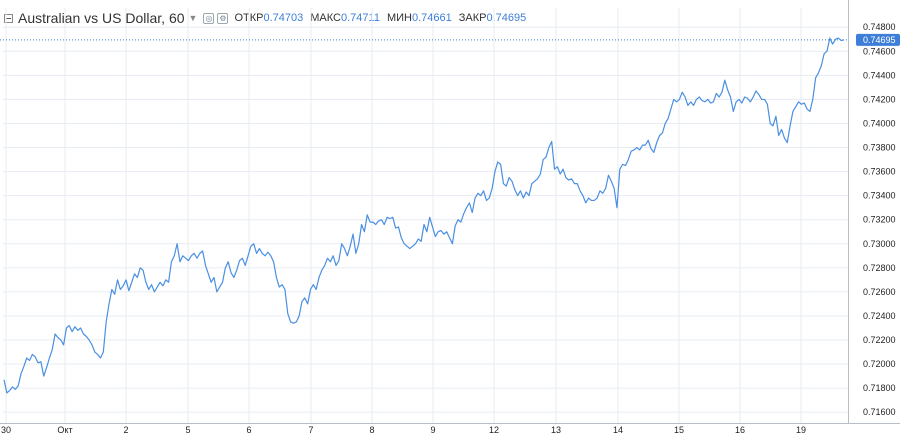  I want to click on x-tick-label: 6, so click(248, 430).